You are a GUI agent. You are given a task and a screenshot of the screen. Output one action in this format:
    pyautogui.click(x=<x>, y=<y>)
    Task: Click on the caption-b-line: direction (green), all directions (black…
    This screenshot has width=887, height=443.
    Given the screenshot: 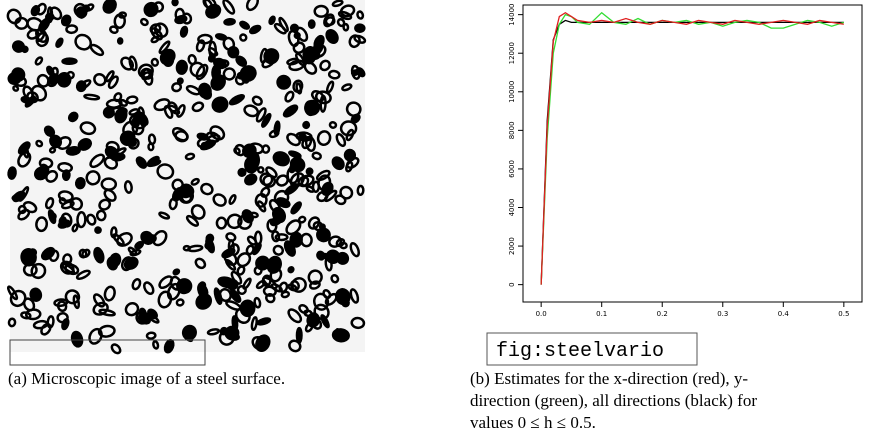 What is the action you would take?
    pyautogui.click(x=613, y=400)
    